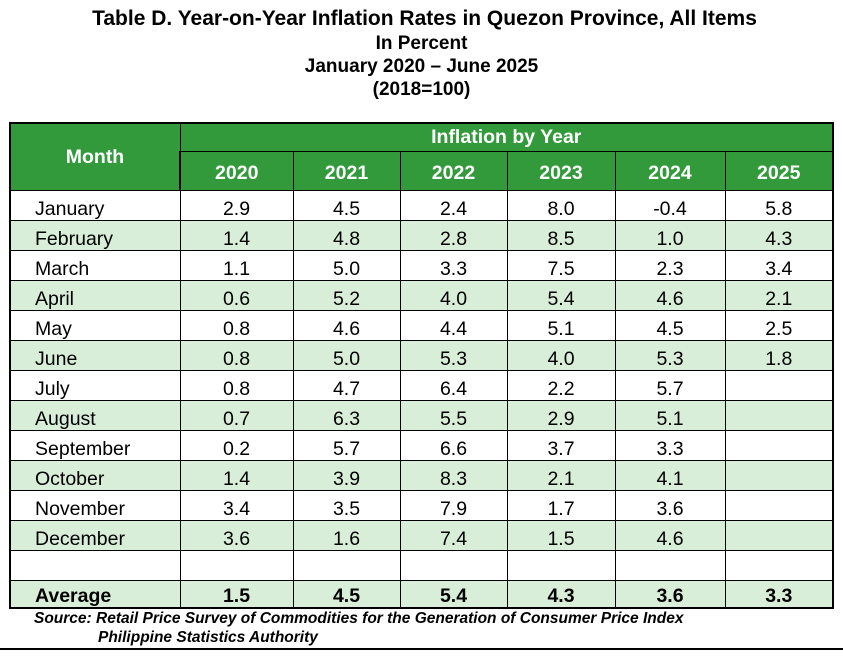  What do you see at coordinates (95, 415) in the screenshot?
I see `month-cell: August` at bounding box center [95, 415].